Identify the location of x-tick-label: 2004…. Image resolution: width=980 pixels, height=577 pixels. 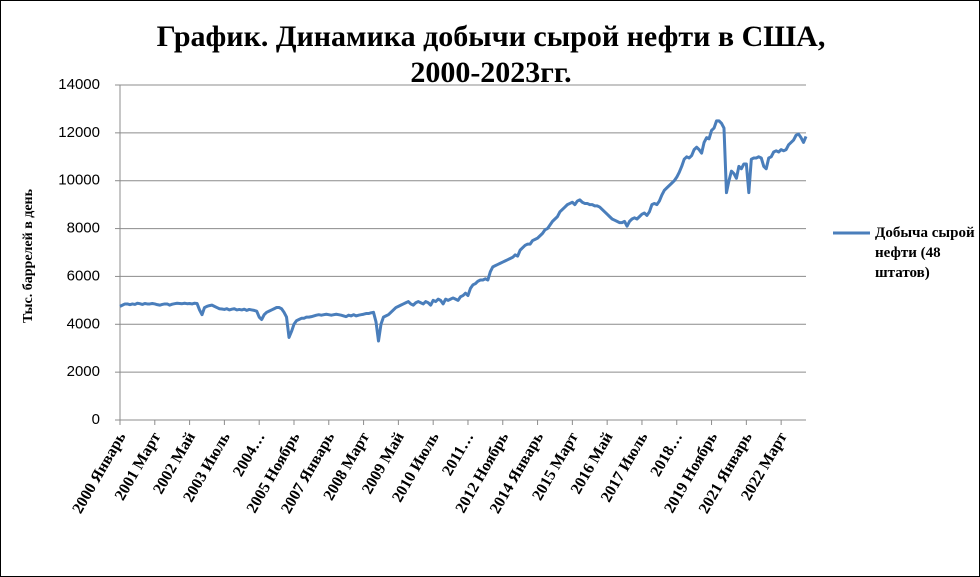
(249, 455).